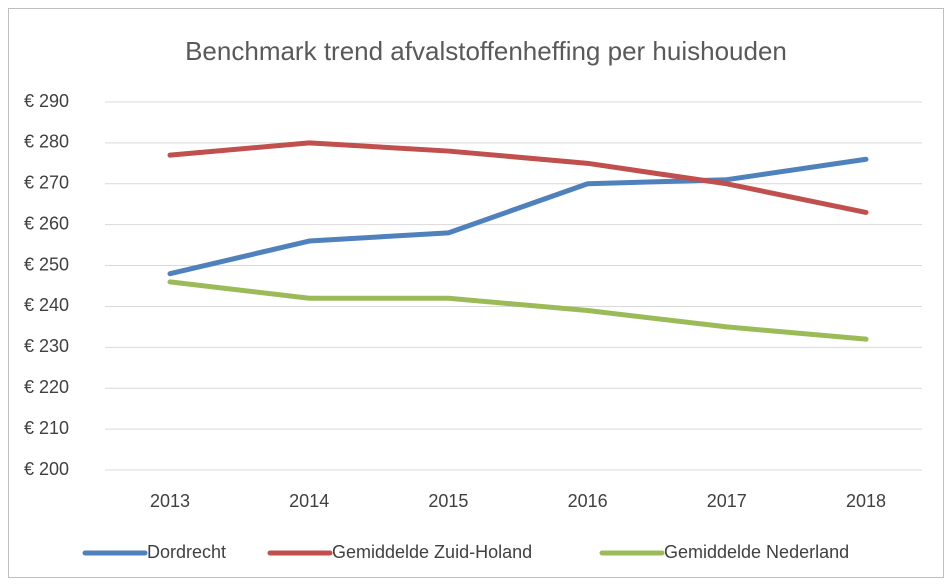  Describe the element at coordinates (432, 552) in the screenshot. I see `legend-label: Gemiddelde Zuid-Holand` at that location.